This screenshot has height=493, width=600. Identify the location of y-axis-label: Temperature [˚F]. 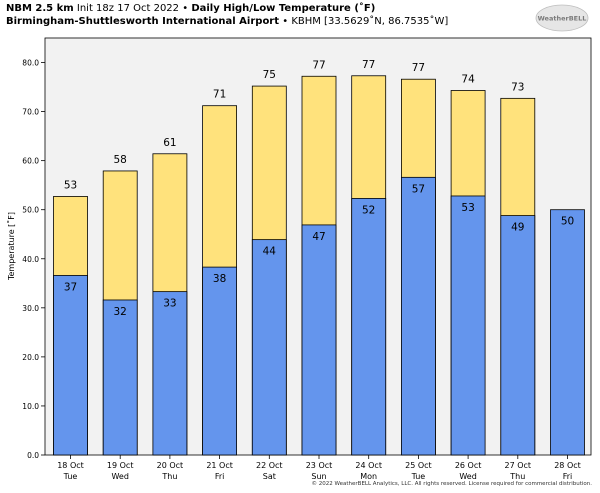
(11, 246).